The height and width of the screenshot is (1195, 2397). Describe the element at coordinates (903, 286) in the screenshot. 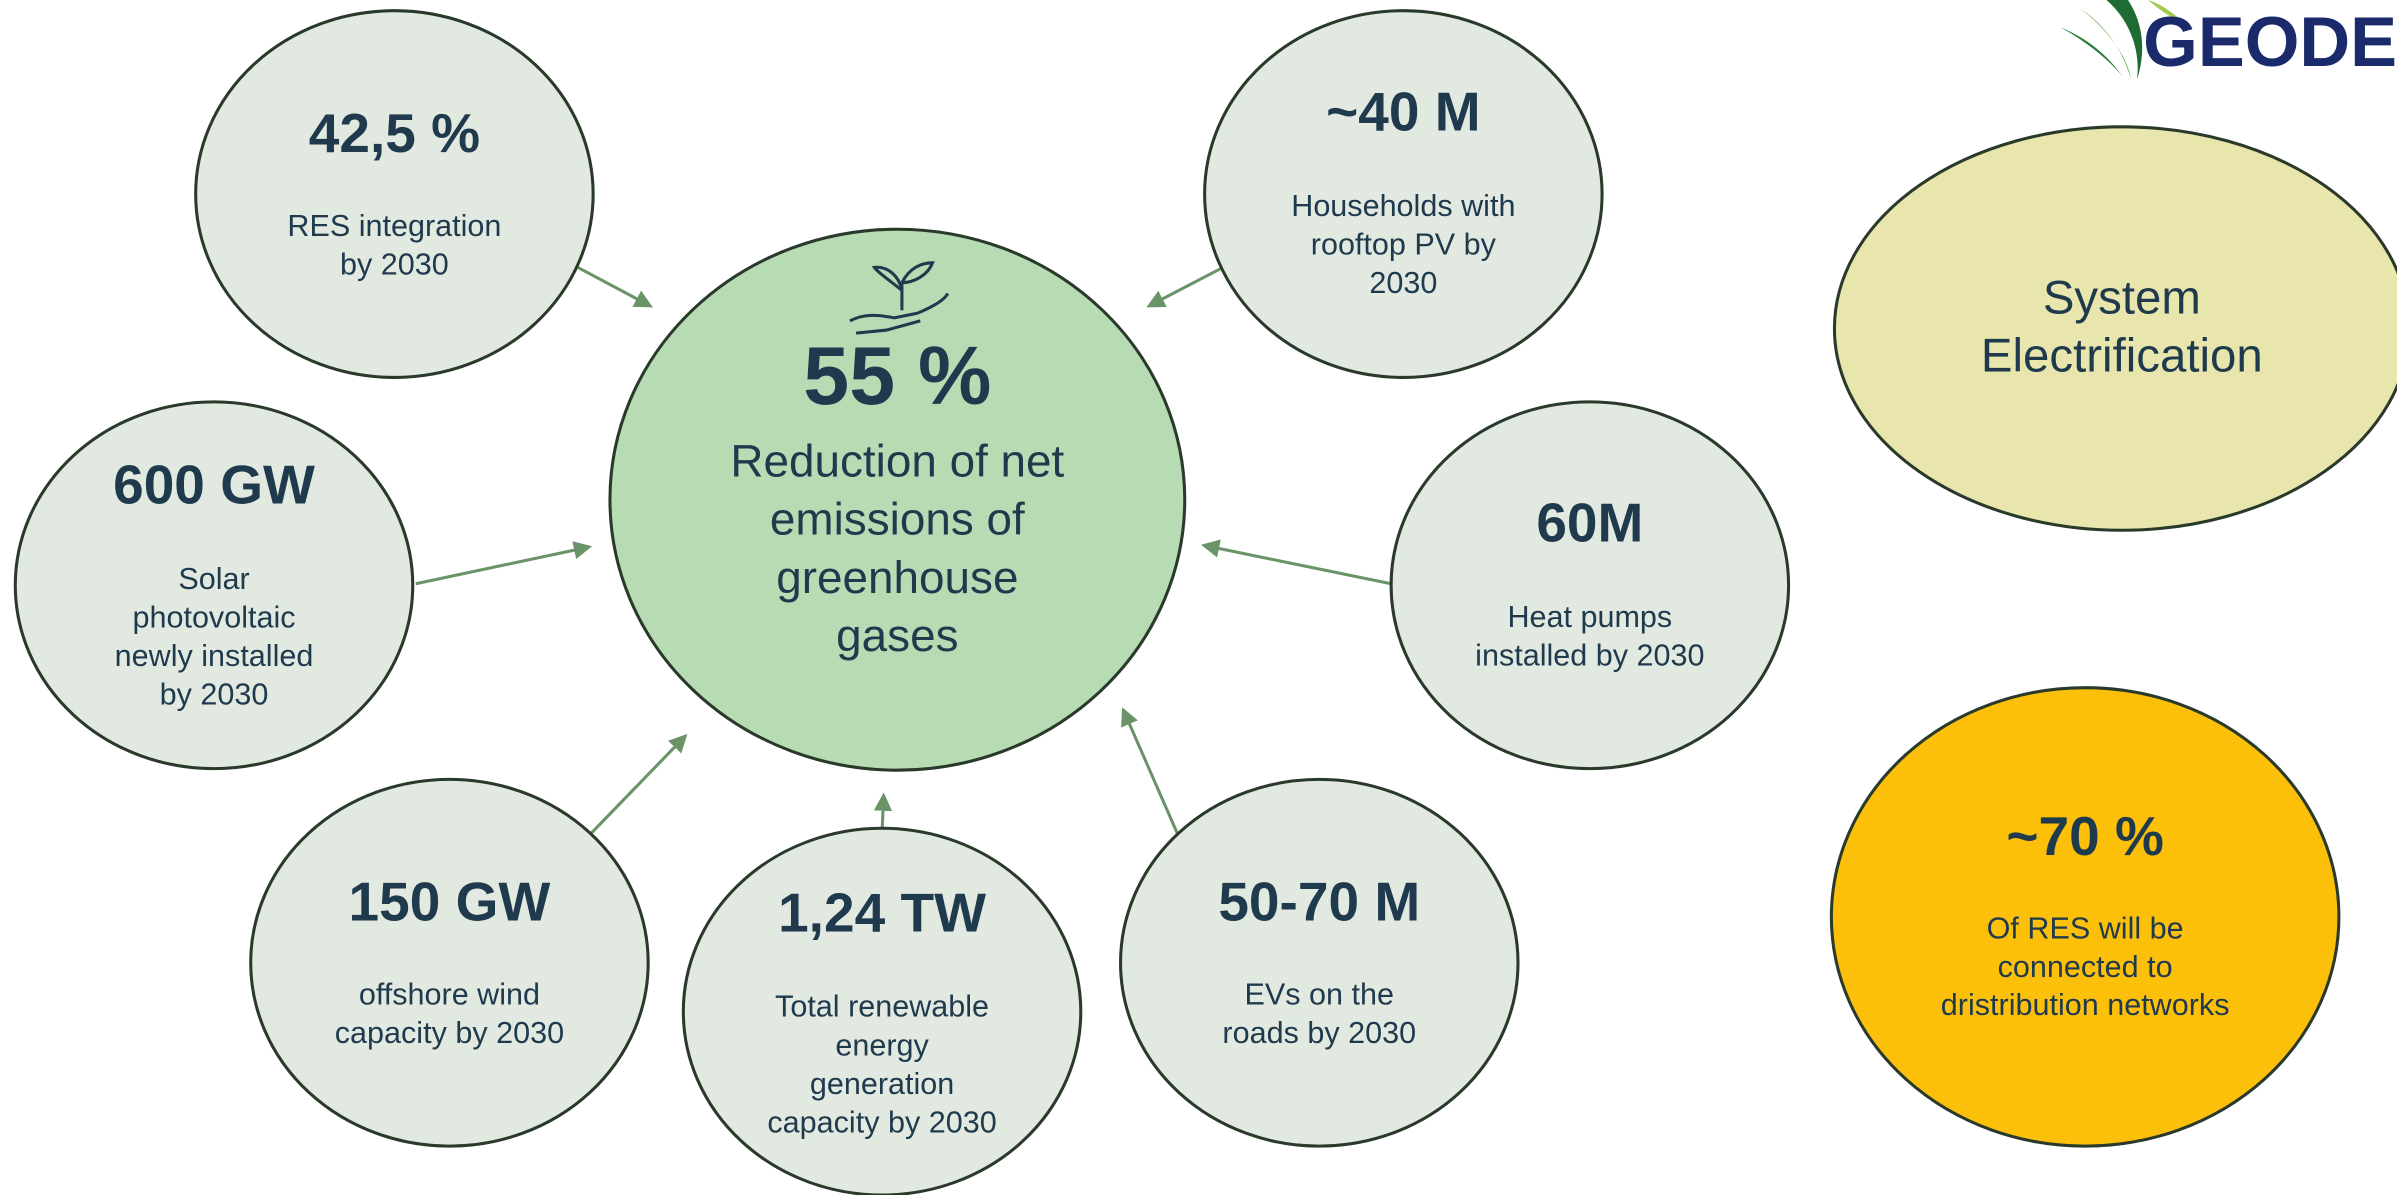

I see `icon-stem` at that location.